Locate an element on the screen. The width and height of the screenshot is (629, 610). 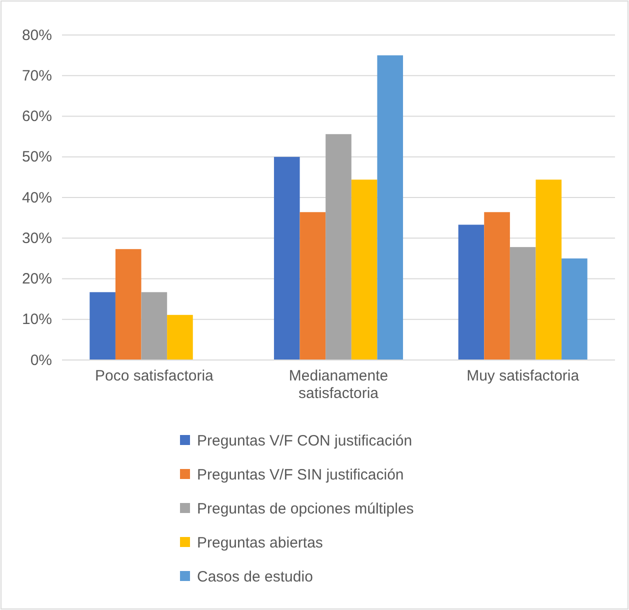
y-tick-label: 60% is located at coordinates (37, 117).